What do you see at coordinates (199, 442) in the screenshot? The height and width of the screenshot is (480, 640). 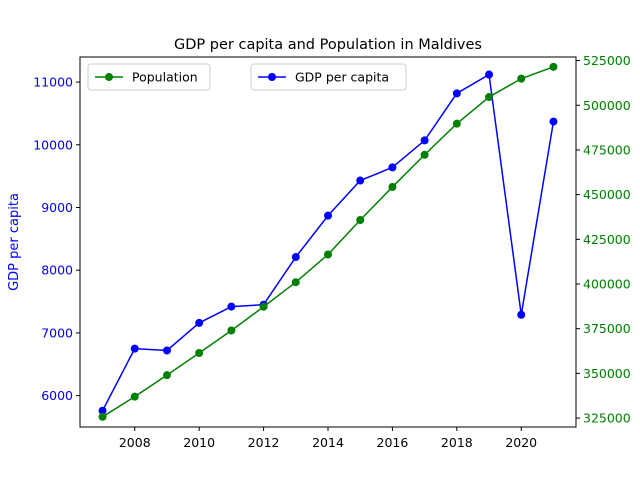 I see `x-tick-label: 2010` at bounding box center [199, 442].